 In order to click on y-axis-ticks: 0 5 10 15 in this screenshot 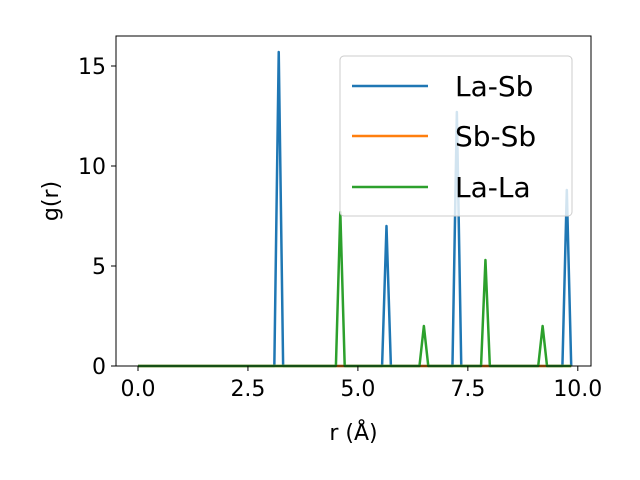, I will do `click(97, 217)`.